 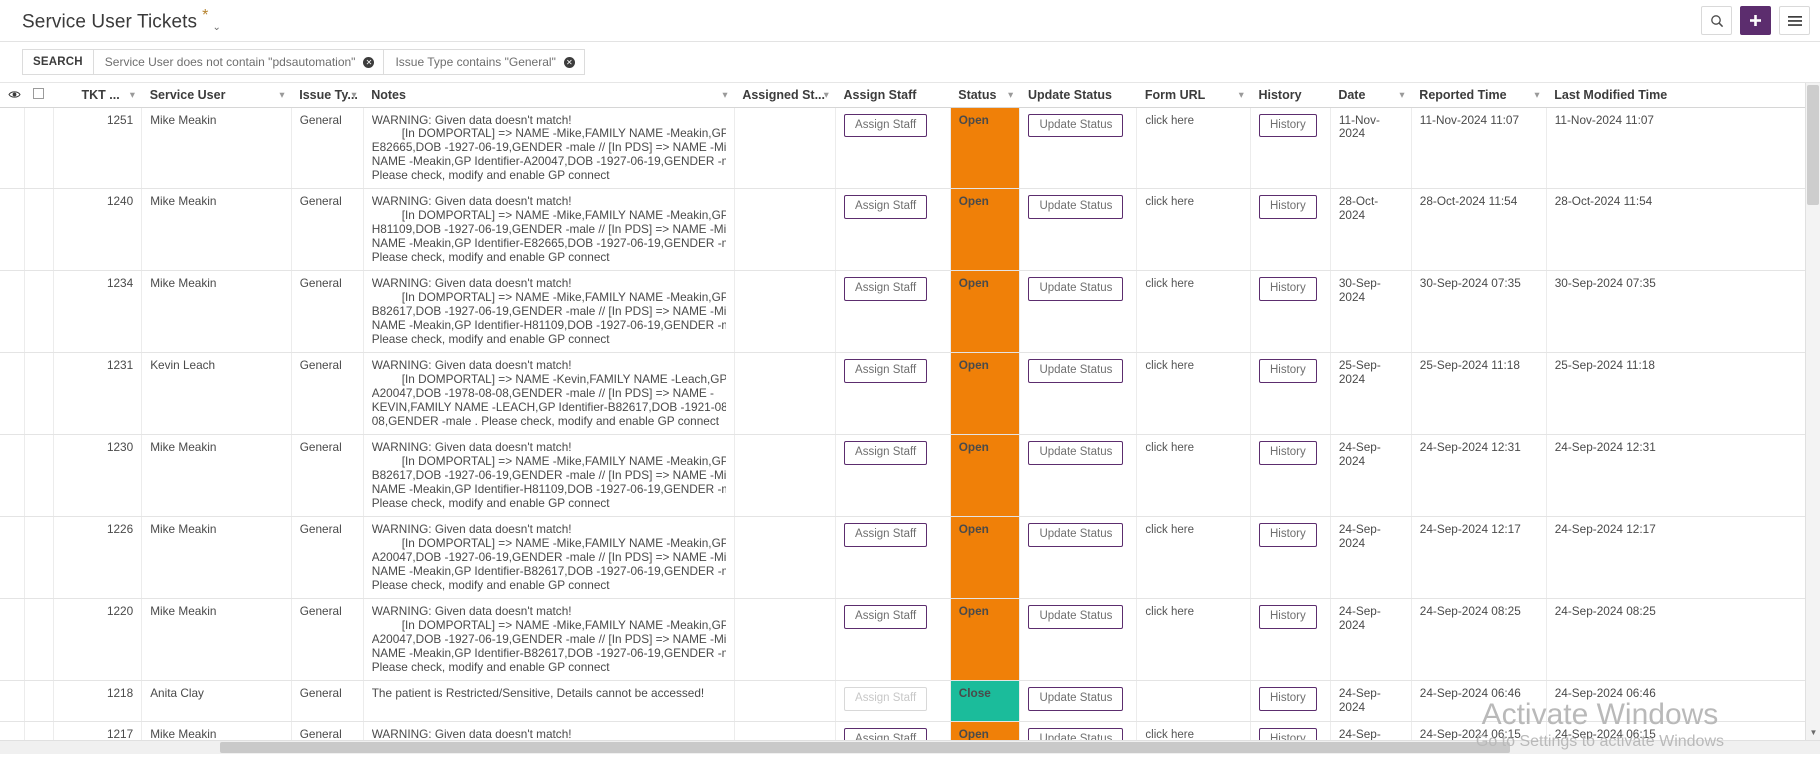 I want to click on menu-button, so click(x=1794, y=20).